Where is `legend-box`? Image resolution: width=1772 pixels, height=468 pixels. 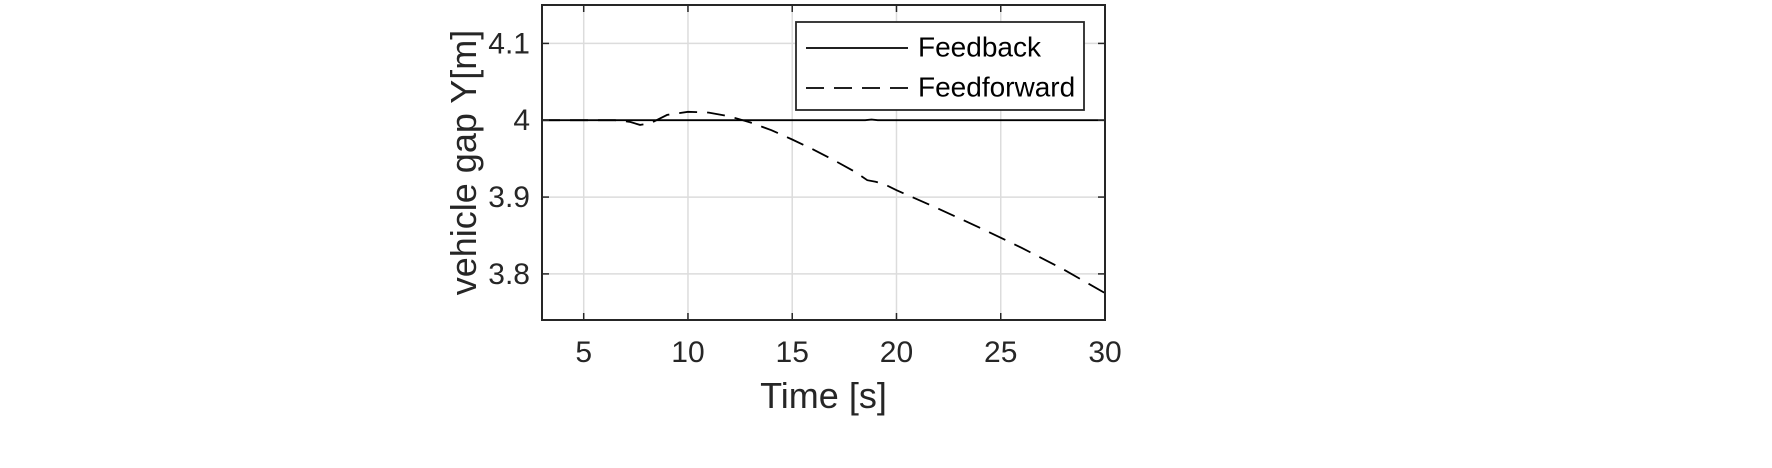 legend-box is located at coordinates (940, 66).